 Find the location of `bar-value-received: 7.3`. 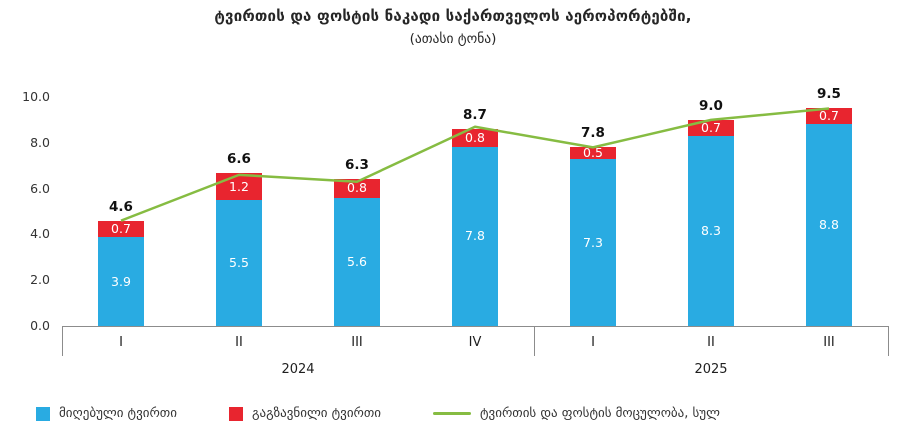

bar-value-received: 7.3 is located at coordinates (593, 242).